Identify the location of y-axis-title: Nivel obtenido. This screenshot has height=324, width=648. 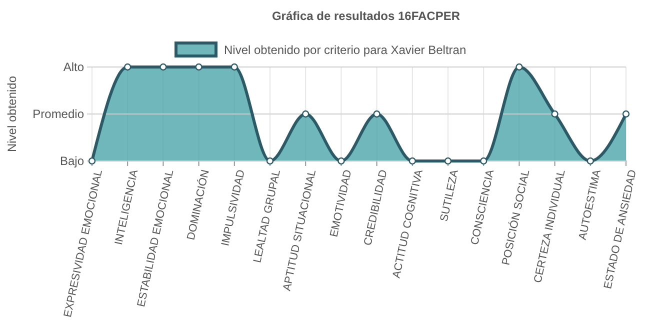
(12, 114).